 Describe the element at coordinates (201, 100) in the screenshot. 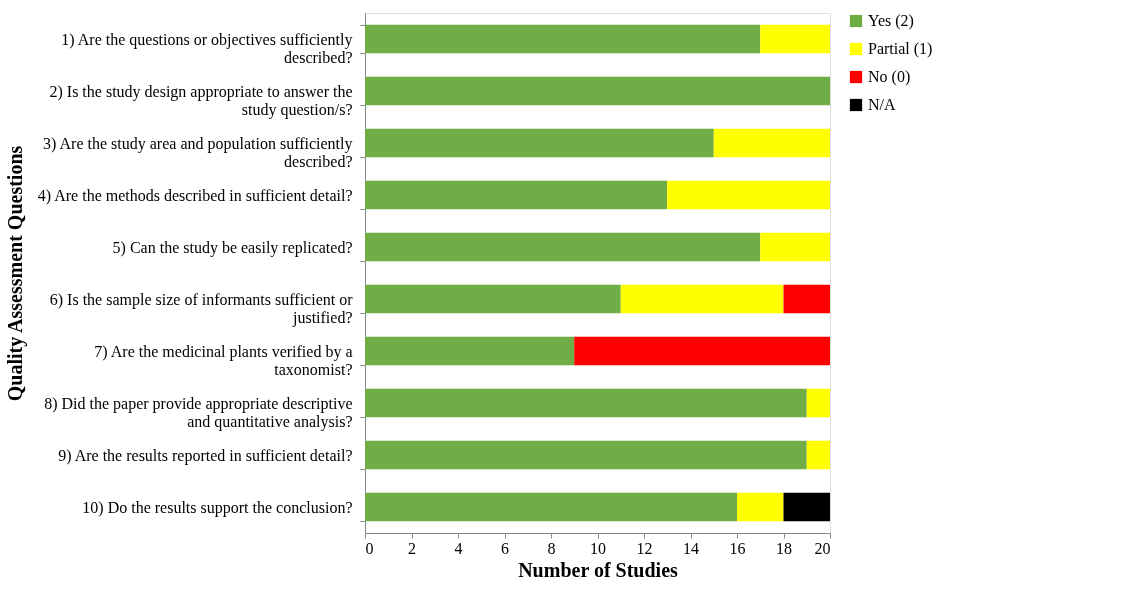

I see `y-tick-label: 2) Is the study design appropriate to answer the study question/s?` at that location.